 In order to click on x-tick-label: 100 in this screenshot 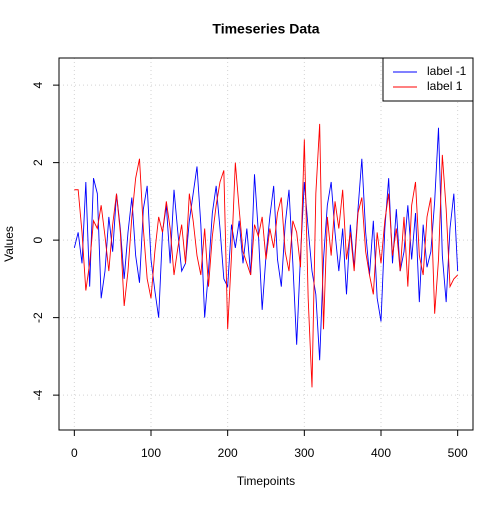, I will do `click(151, 453)`.